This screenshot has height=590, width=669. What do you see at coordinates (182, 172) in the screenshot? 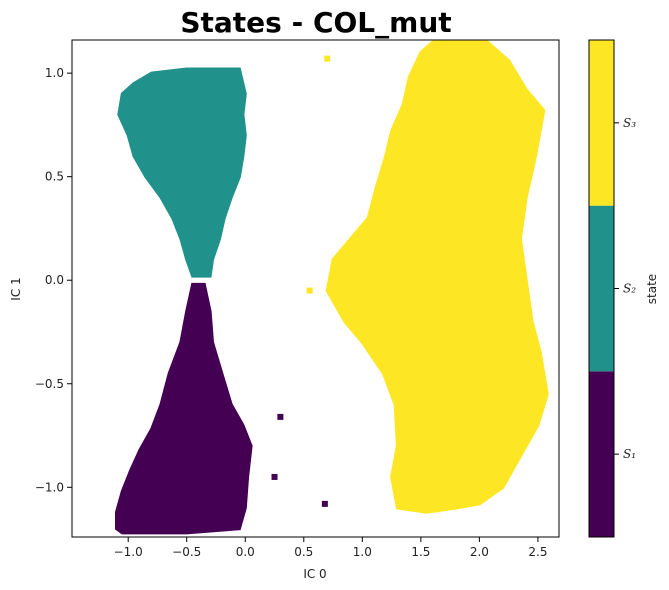
I see `state-region-s2` at bounding box center [182, 172].